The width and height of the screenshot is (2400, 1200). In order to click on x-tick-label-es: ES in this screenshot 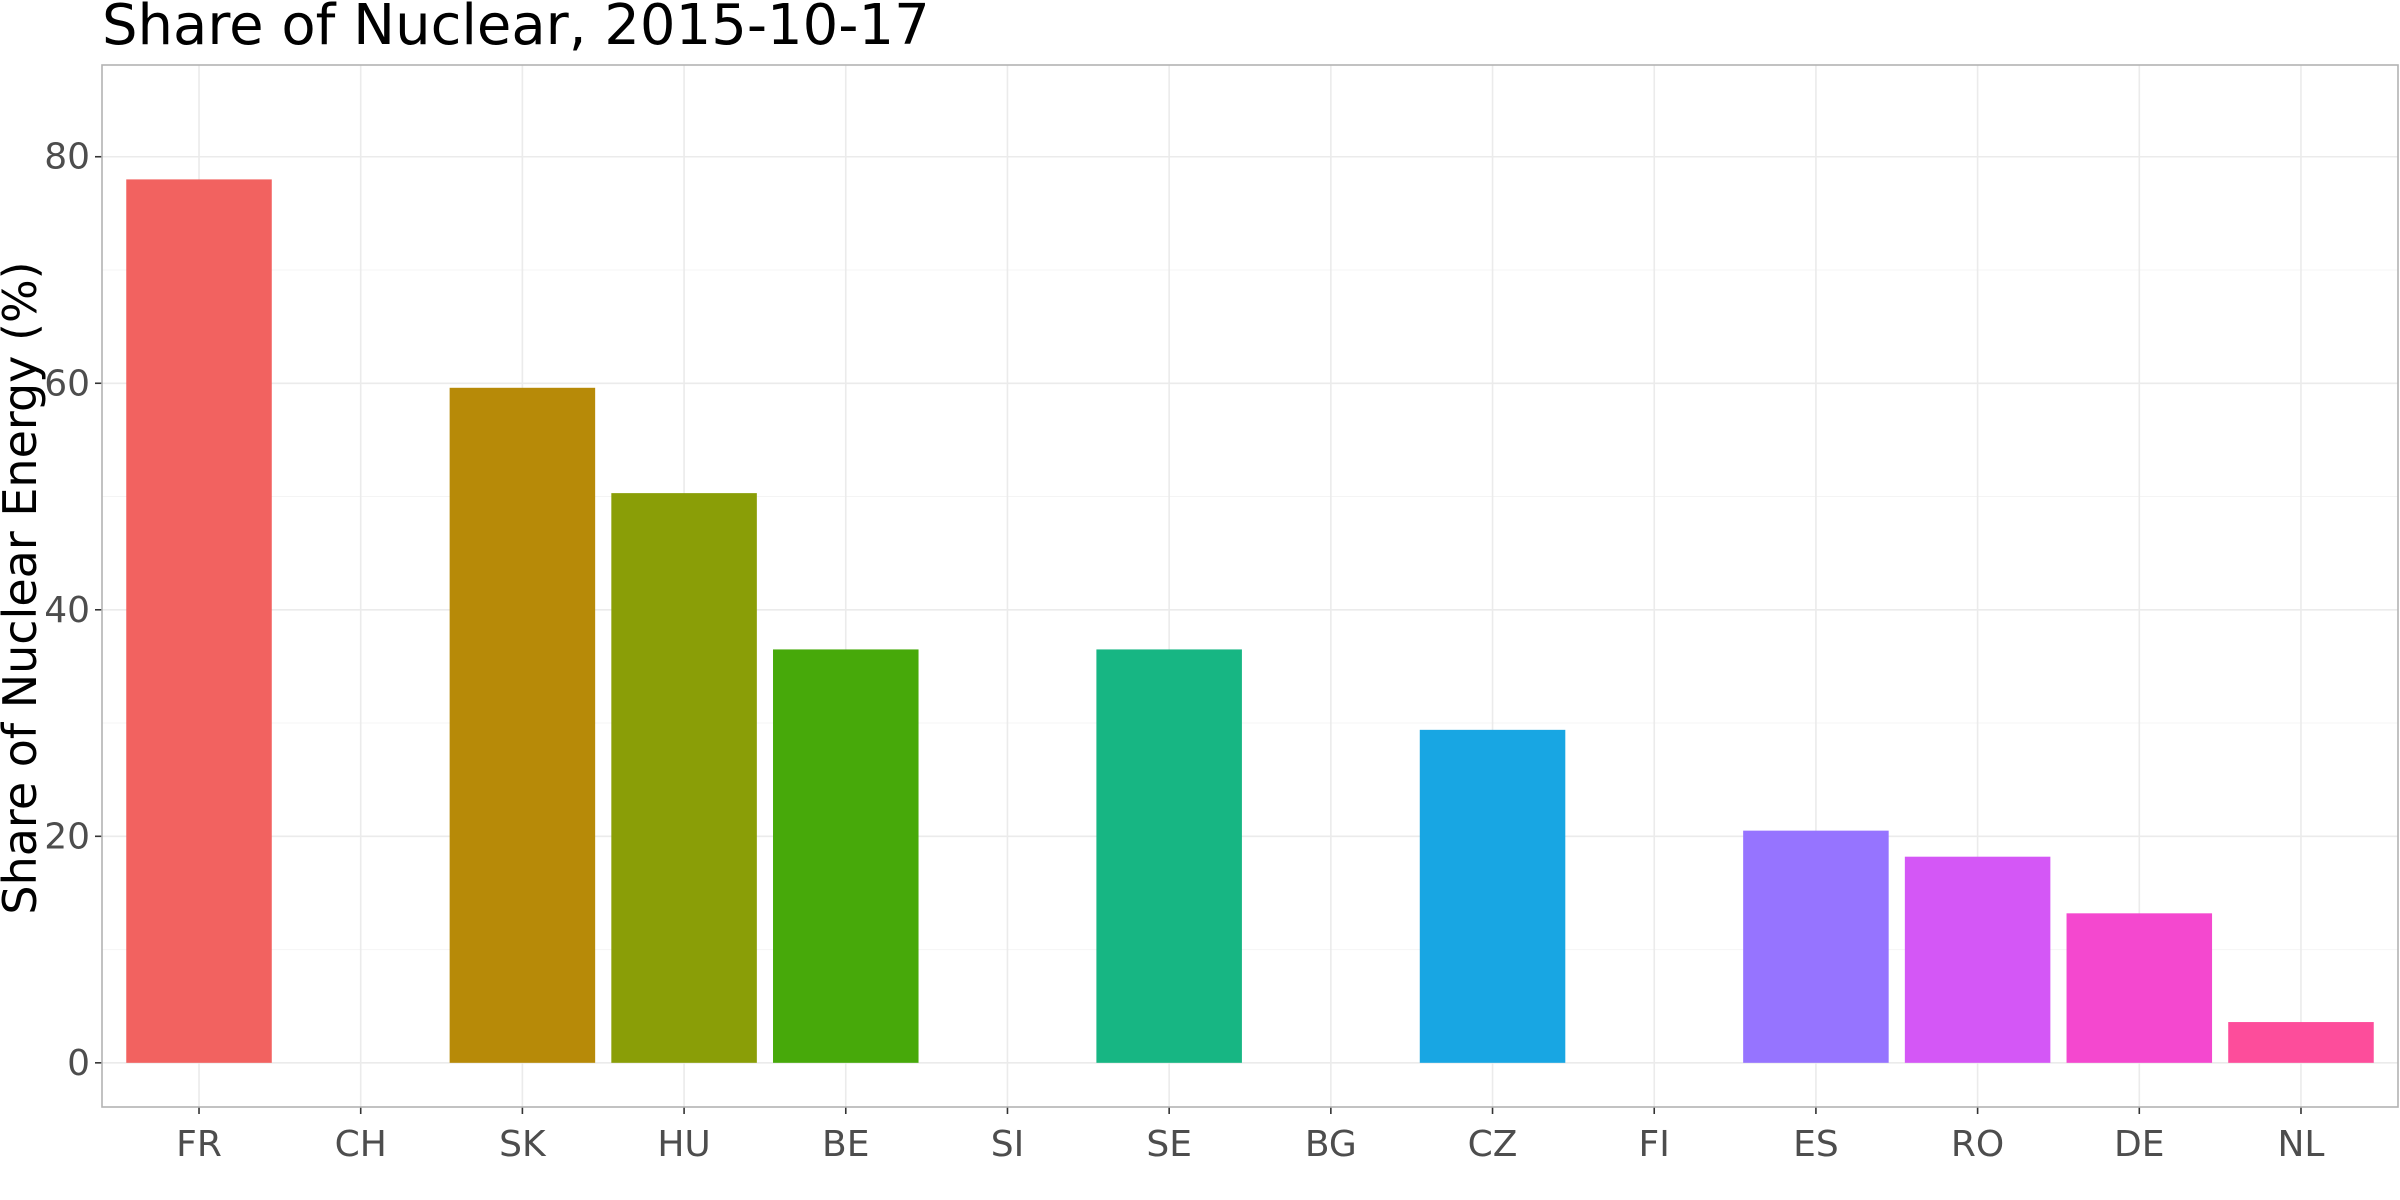, I will do `click(1816, 1144)`.